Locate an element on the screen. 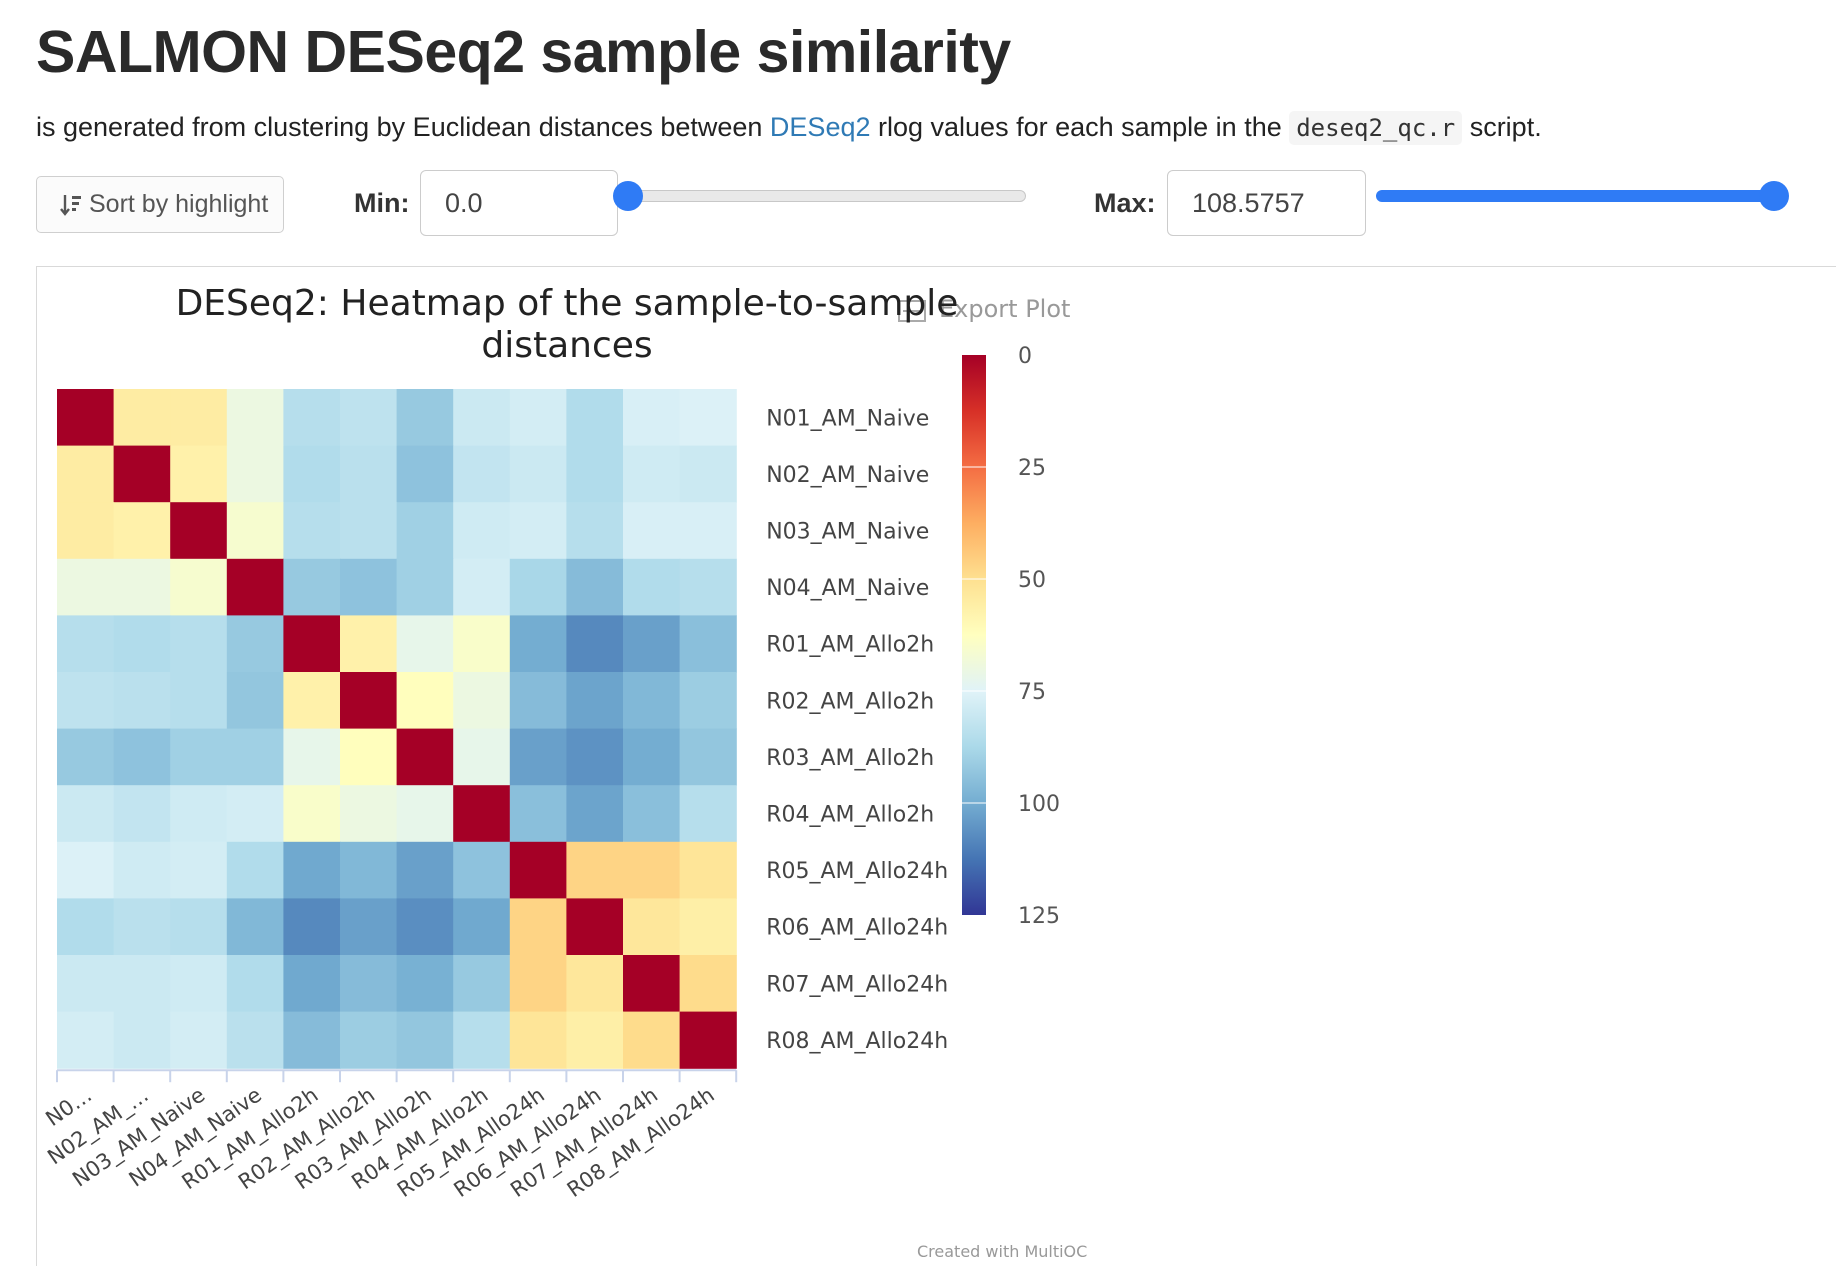  export-plot-button: Export Plot is located at coordinates (984, 309).